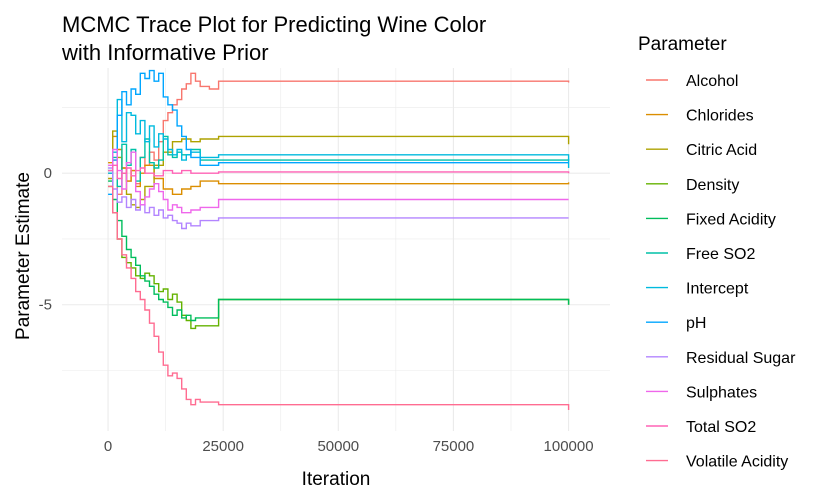 The width and height of the screenshot is (831, 503). I want to click on y-tick-label: -5, so click(45, 305).